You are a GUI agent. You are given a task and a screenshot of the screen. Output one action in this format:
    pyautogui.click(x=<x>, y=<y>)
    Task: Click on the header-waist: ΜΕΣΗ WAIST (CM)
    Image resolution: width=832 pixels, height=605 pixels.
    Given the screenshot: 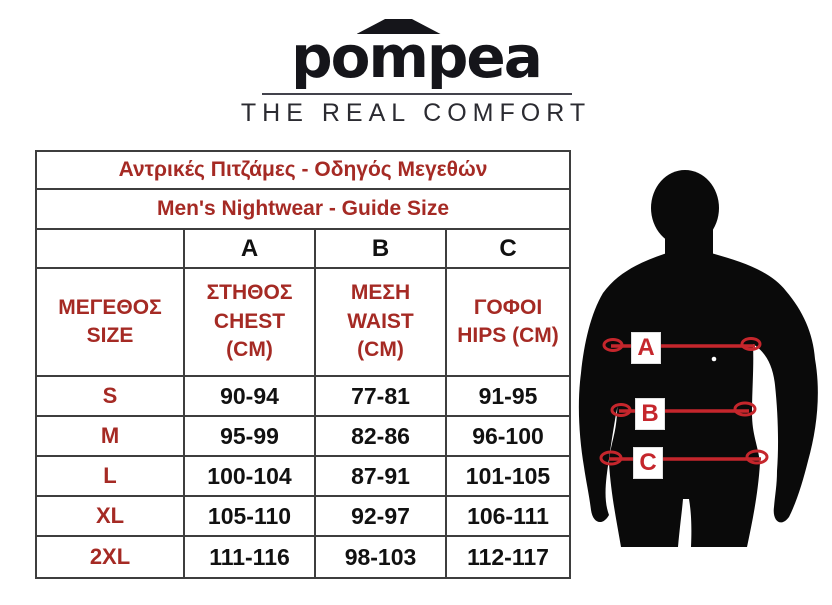 What is the action you would take?
    pyautogui.click(x=380, y=322)
    